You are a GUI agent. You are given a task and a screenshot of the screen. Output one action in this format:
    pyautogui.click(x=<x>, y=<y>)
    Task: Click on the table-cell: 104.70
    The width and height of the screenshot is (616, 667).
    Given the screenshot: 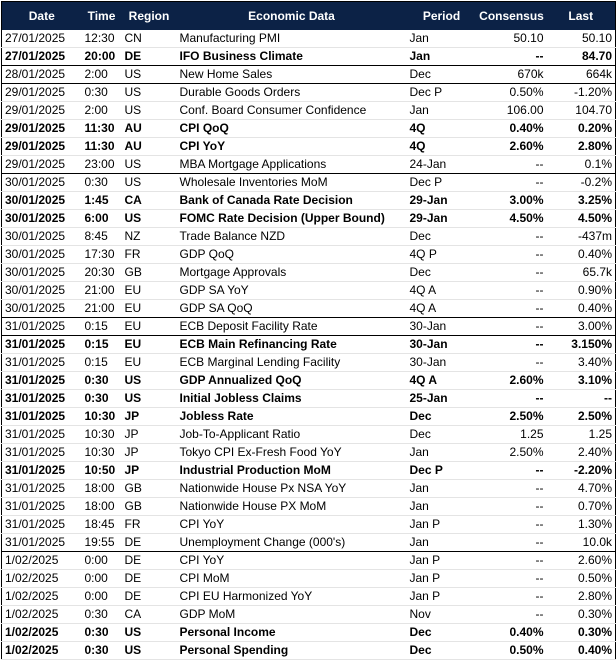 What is the action you would take?
    pyautogui.click(x=581, y=110)
    